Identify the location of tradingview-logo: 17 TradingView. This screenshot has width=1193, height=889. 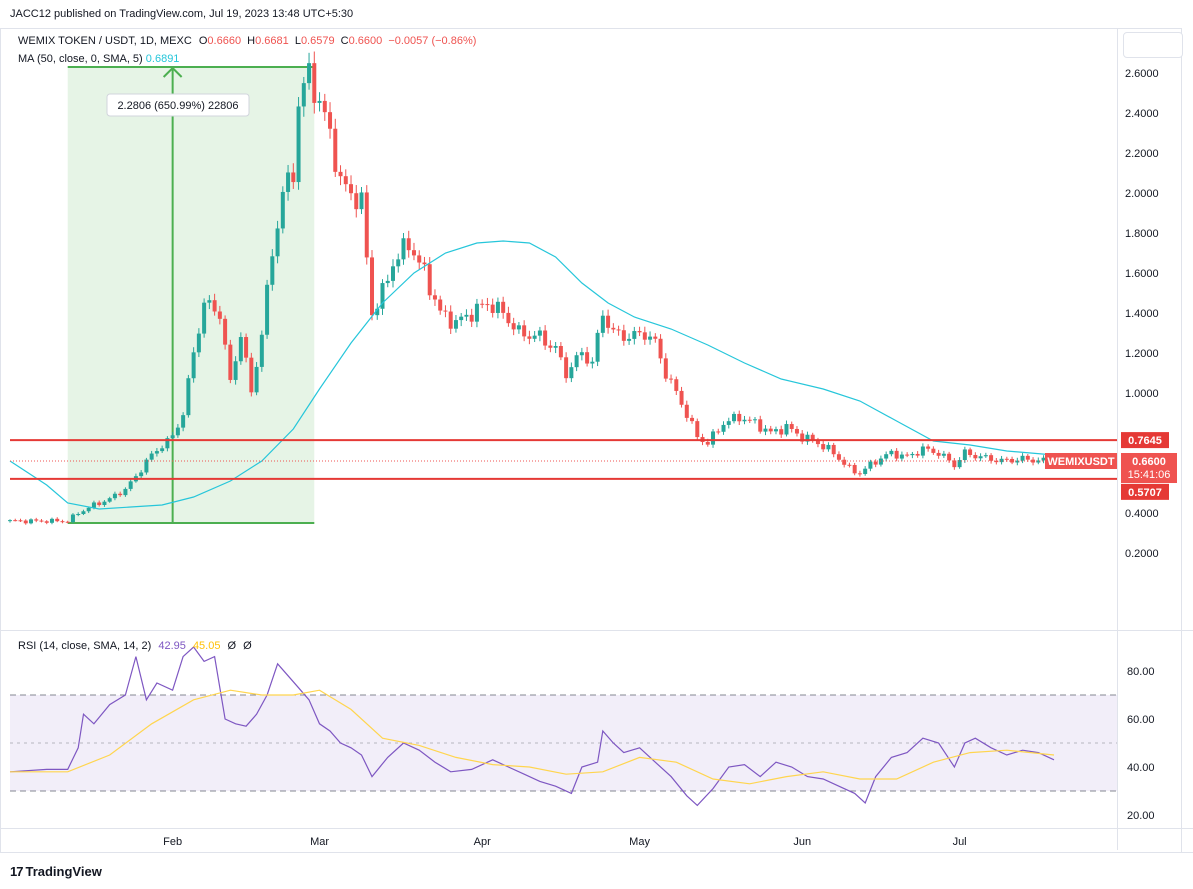
(56, 871).